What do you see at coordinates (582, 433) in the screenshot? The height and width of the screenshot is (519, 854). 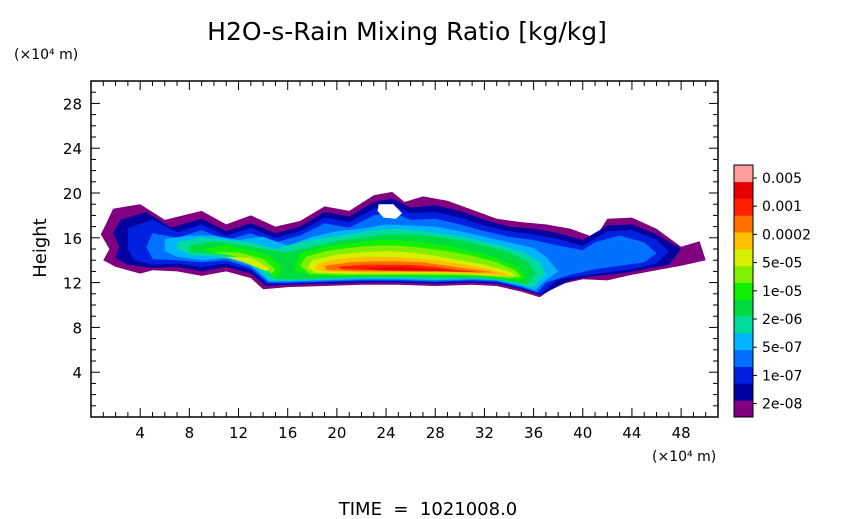 I see `x-tick-label: 40` at bounding box center [582, 433].